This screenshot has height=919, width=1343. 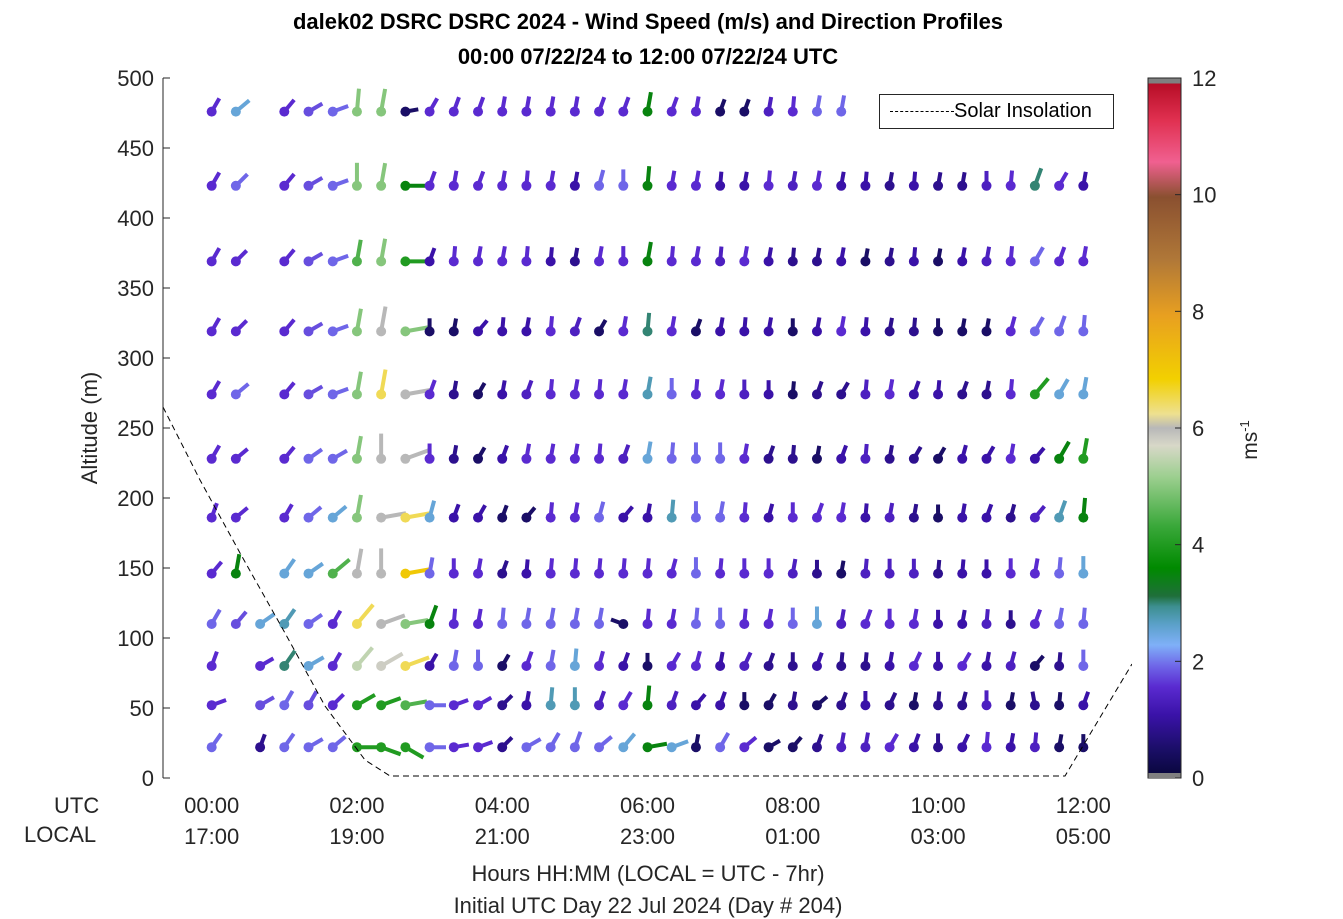 I want to click on barb-80m-33-dot, so click(x=1010, y=666).